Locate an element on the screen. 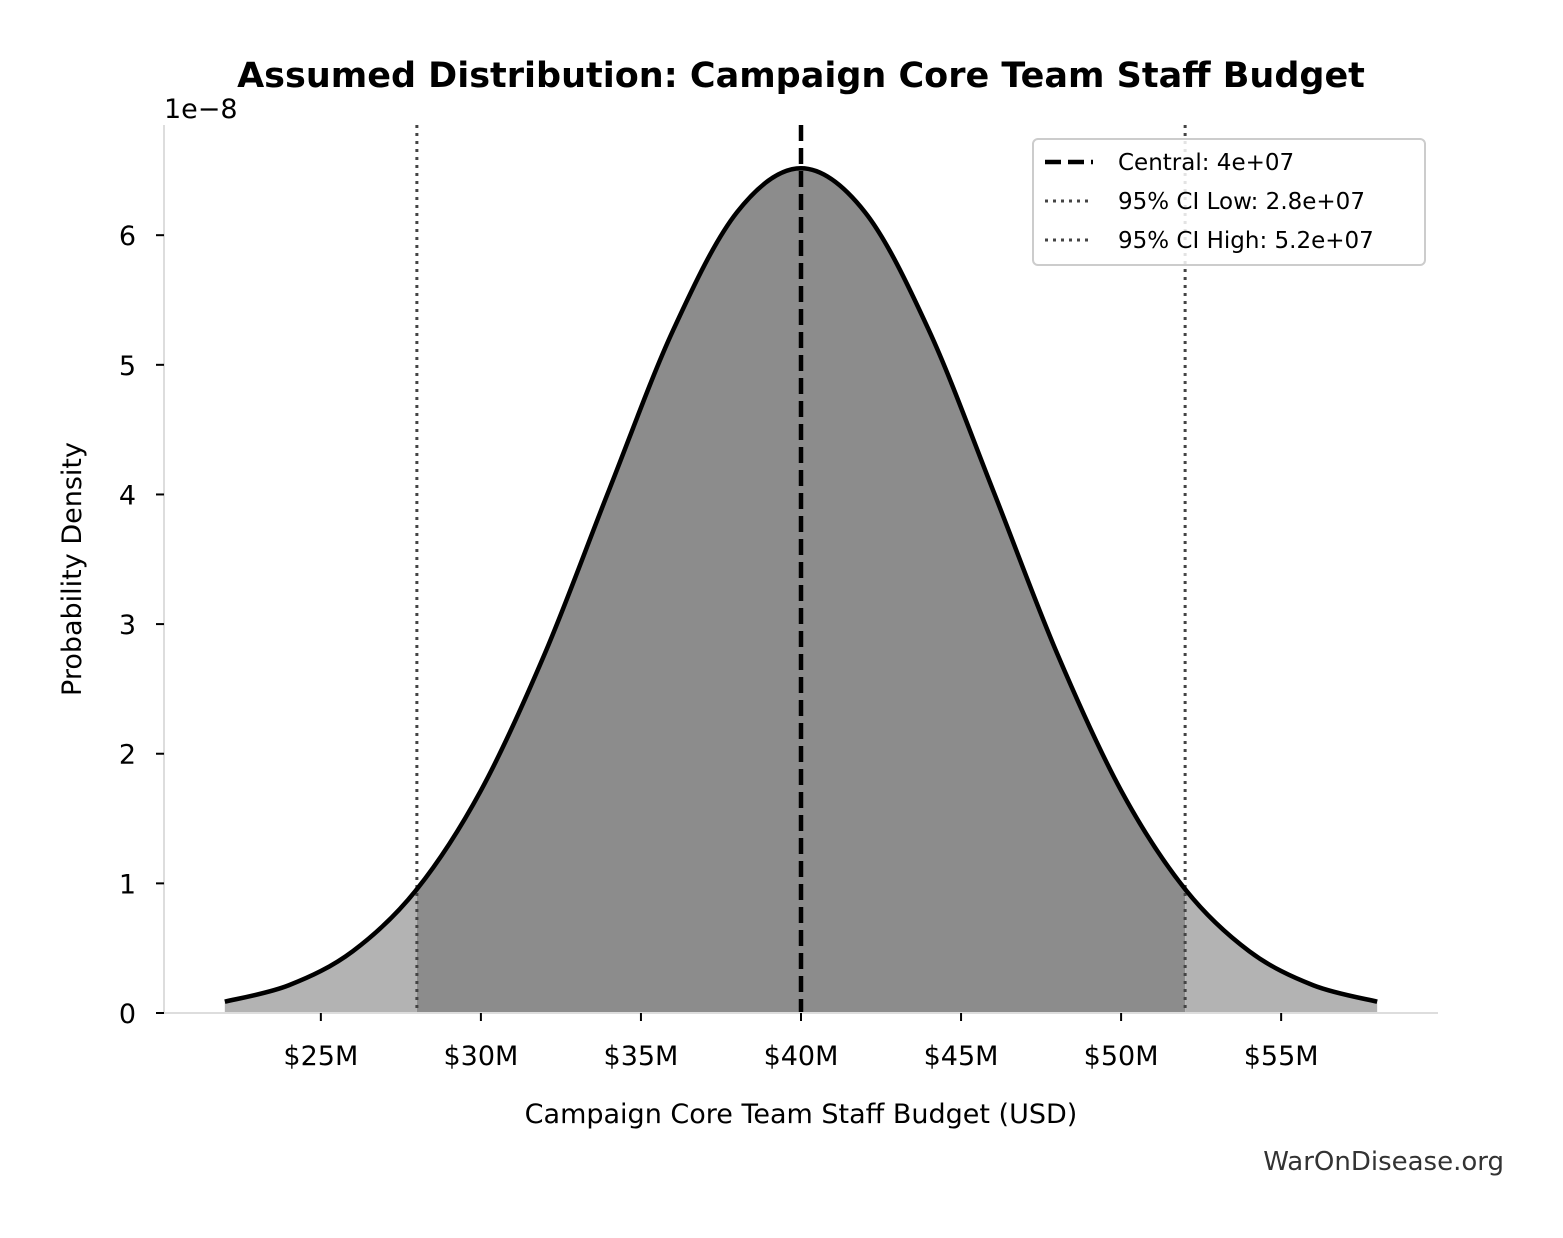 Image resolution: width=1563 pixels, height=1238 pixels. x-tick-label: $55M is located at coordinates (1281, 1056).